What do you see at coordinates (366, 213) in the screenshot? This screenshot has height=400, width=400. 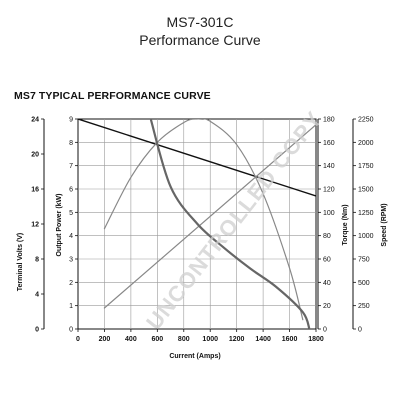 I see `speed-tick-label: 1250` at bounding box center [366, 213].